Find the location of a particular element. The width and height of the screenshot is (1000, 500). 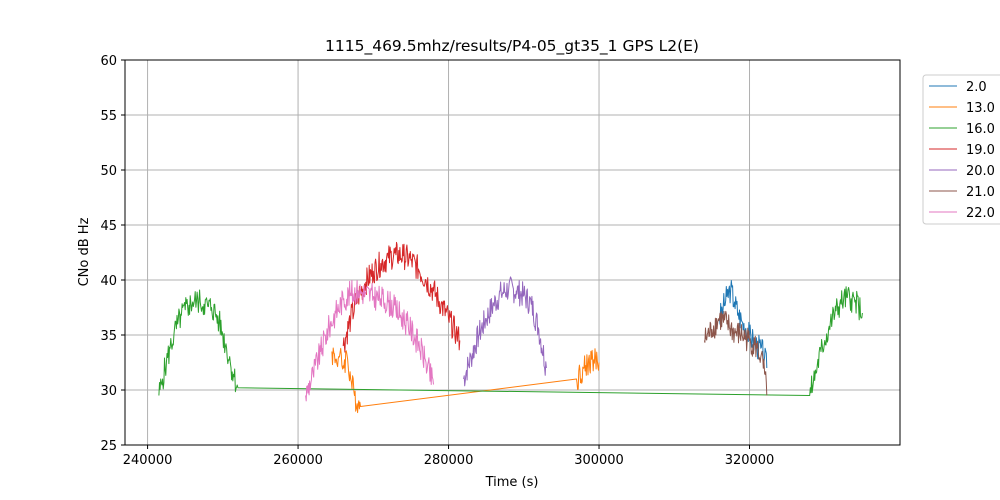

legend-label: 22.0 is located at coordinates (980, 213).